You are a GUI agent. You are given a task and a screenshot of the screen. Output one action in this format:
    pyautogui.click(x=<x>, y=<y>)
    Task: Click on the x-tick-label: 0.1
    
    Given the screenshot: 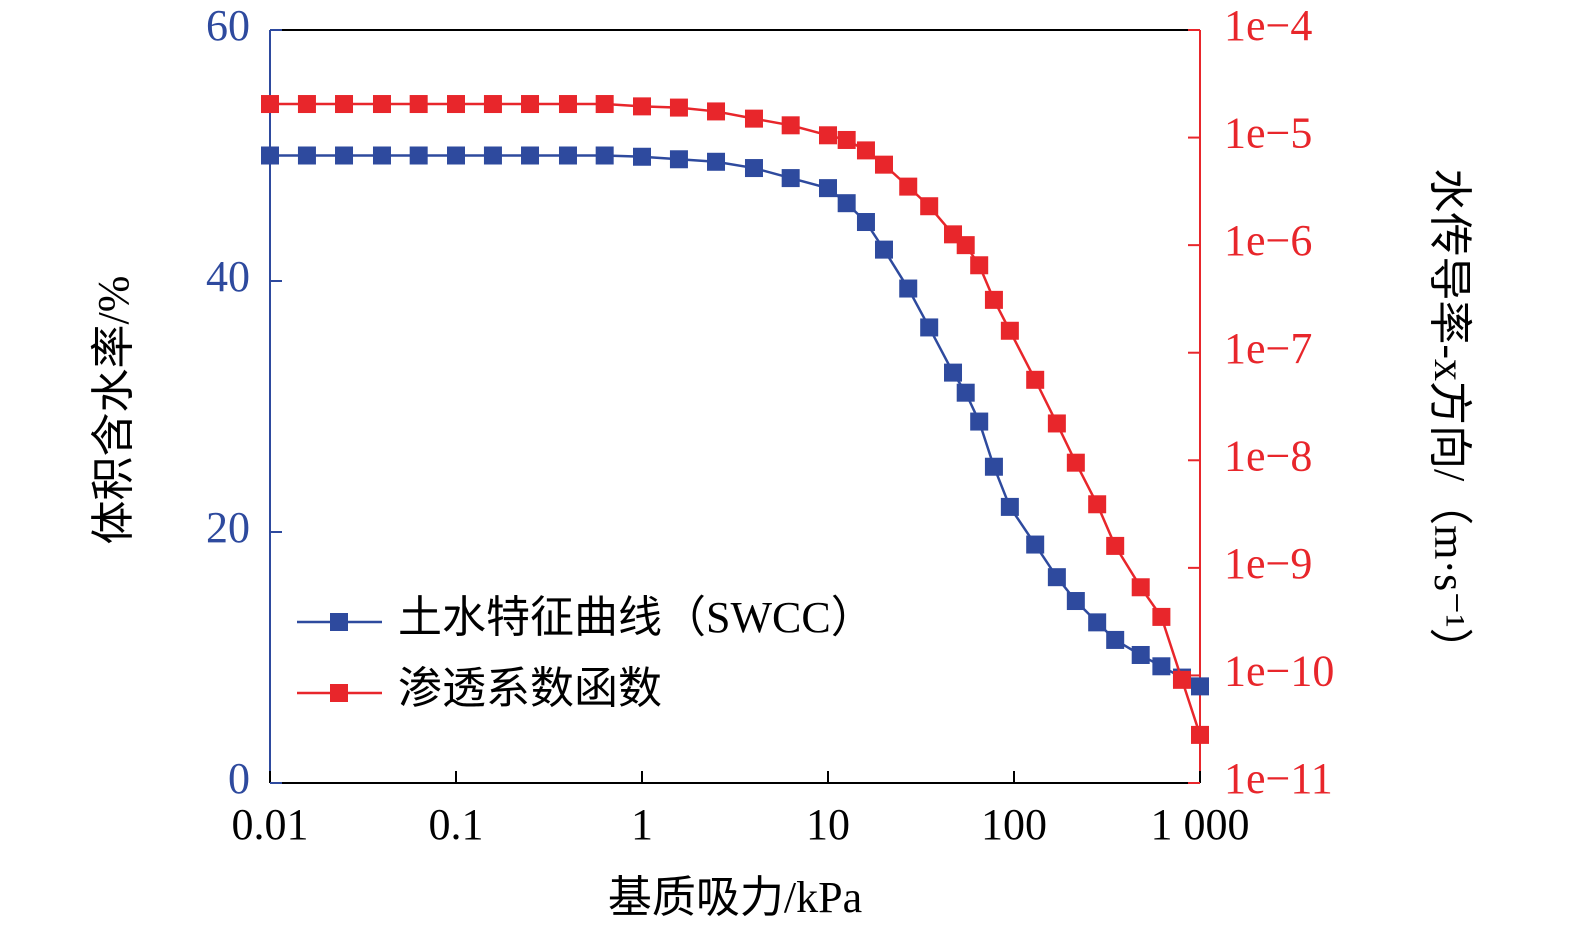 What is the action you would take?
    pyautogui.click(x=456, y=824)
    